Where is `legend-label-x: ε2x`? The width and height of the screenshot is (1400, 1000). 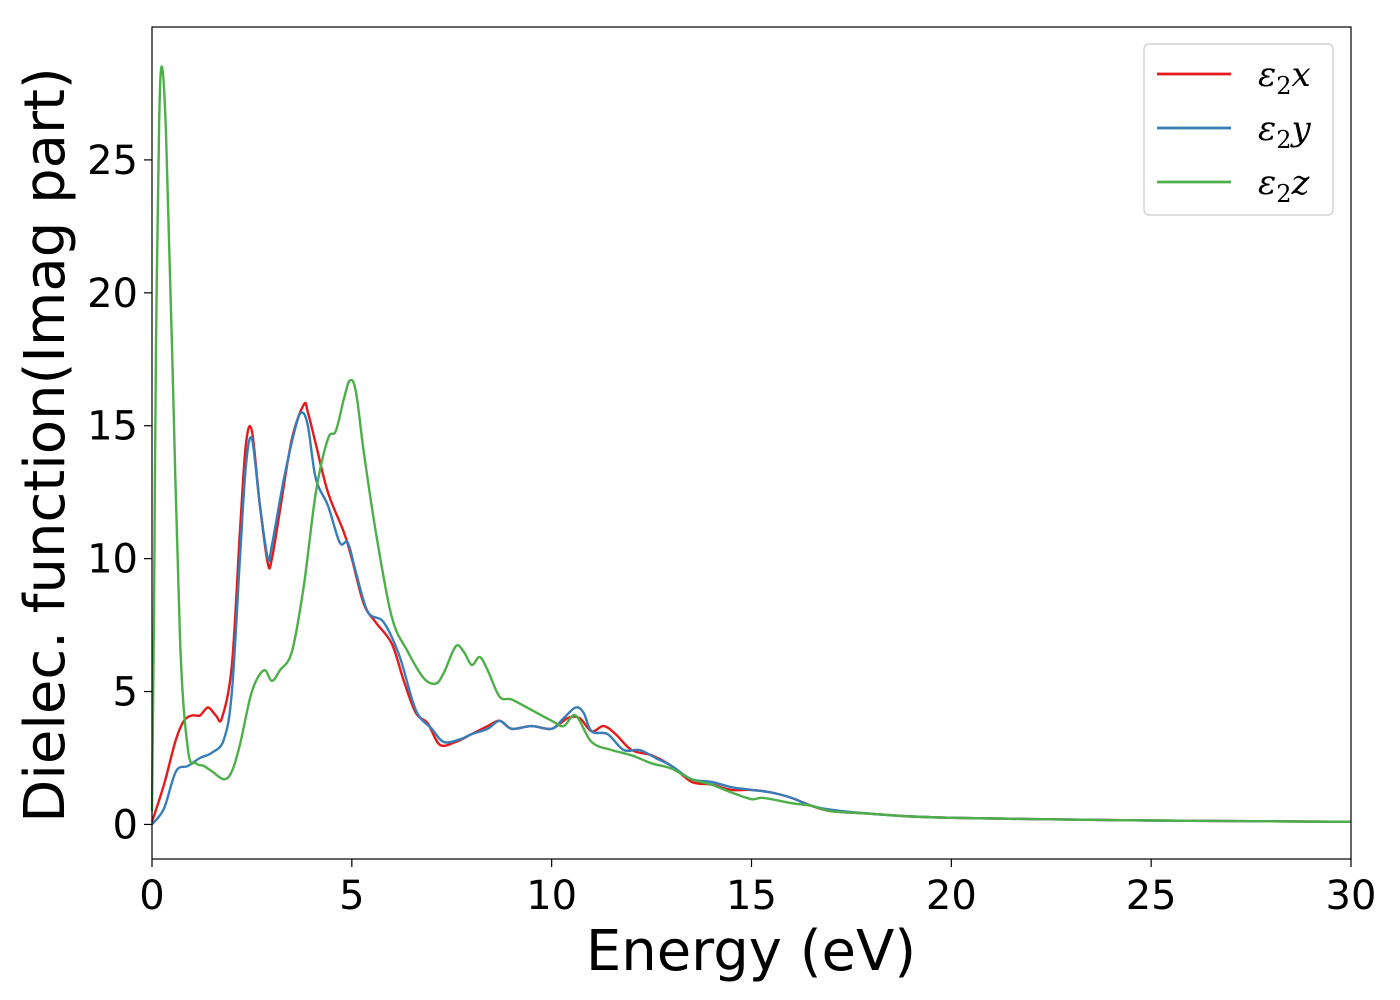 legend-label-x: ε2x is located at coordinates (1284, 77).